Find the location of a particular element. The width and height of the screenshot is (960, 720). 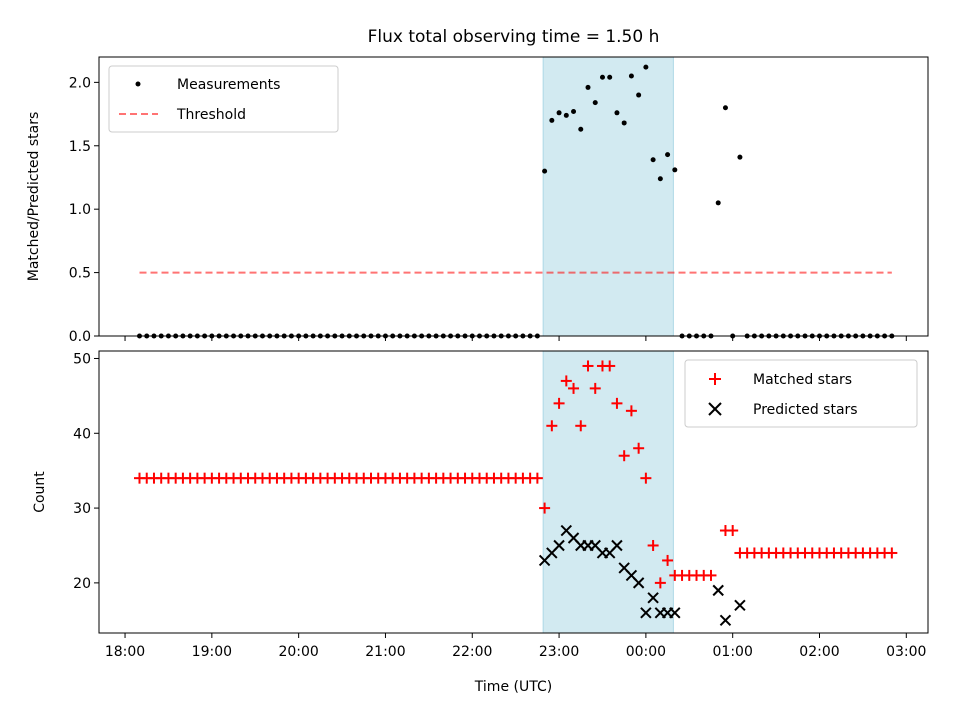

x-tick-label: 22:00 is located at coordinates (472, 652).